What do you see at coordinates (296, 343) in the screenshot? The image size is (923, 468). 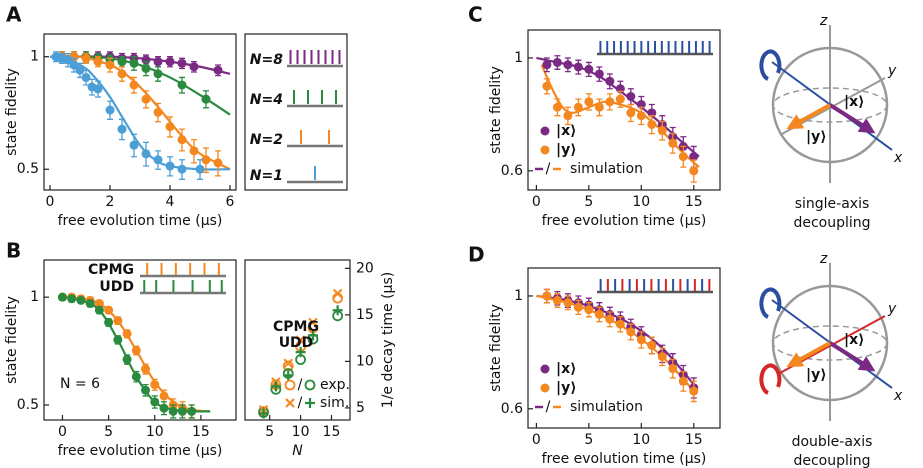 I see `legend-label: UDD` at bounding box center [296, 343].